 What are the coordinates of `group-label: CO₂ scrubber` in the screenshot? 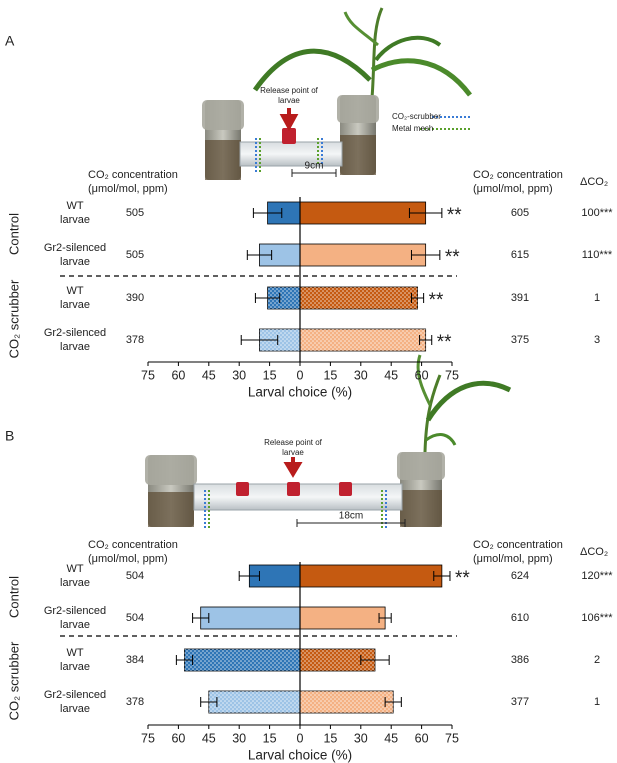 It's located at (13, 680).